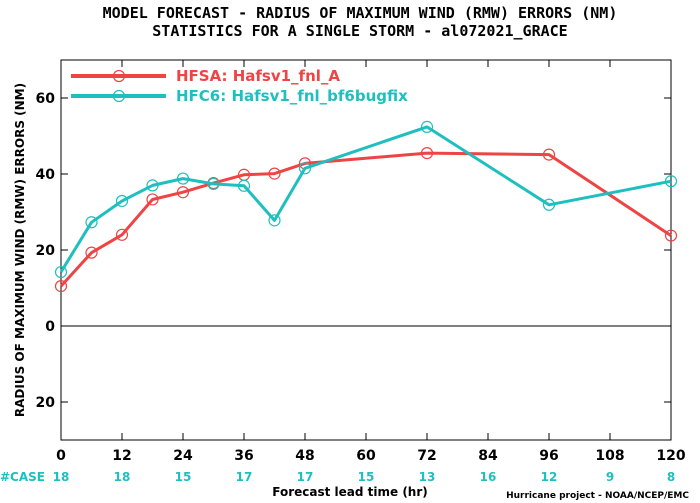  What do you see at coordinates (670, 456) in the screenshot?
I see `x-tick-label: 120` at bounding box center [670, 456].